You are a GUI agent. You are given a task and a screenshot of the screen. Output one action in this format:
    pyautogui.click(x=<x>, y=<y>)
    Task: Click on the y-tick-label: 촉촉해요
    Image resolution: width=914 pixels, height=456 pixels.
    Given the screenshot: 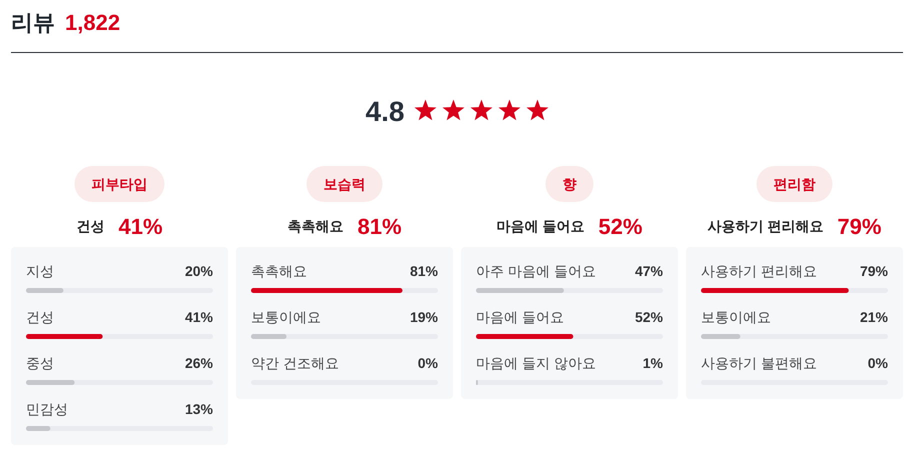 What is the action you would take?
    pyautogui.click(x=279, y=271)
    